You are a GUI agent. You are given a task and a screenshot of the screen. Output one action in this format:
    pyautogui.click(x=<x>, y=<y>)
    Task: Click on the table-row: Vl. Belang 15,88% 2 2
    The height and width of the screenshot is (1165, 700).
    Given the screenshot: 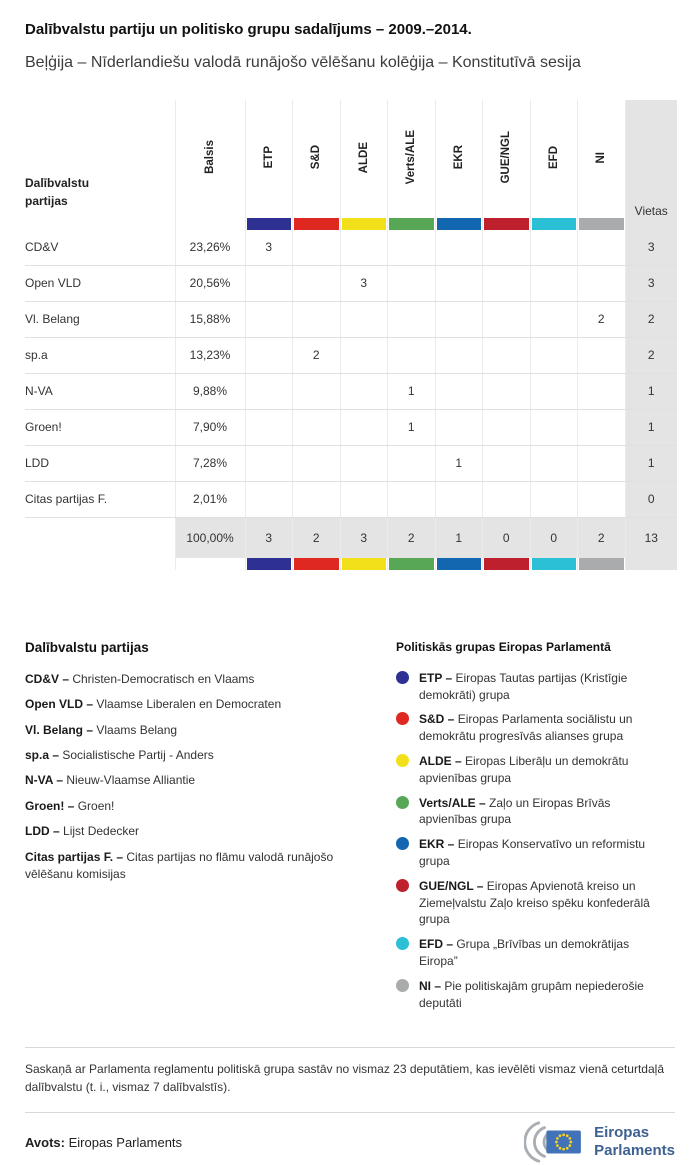 What is the action you would take?
    pyautogui.click(x=351, y=319)
    